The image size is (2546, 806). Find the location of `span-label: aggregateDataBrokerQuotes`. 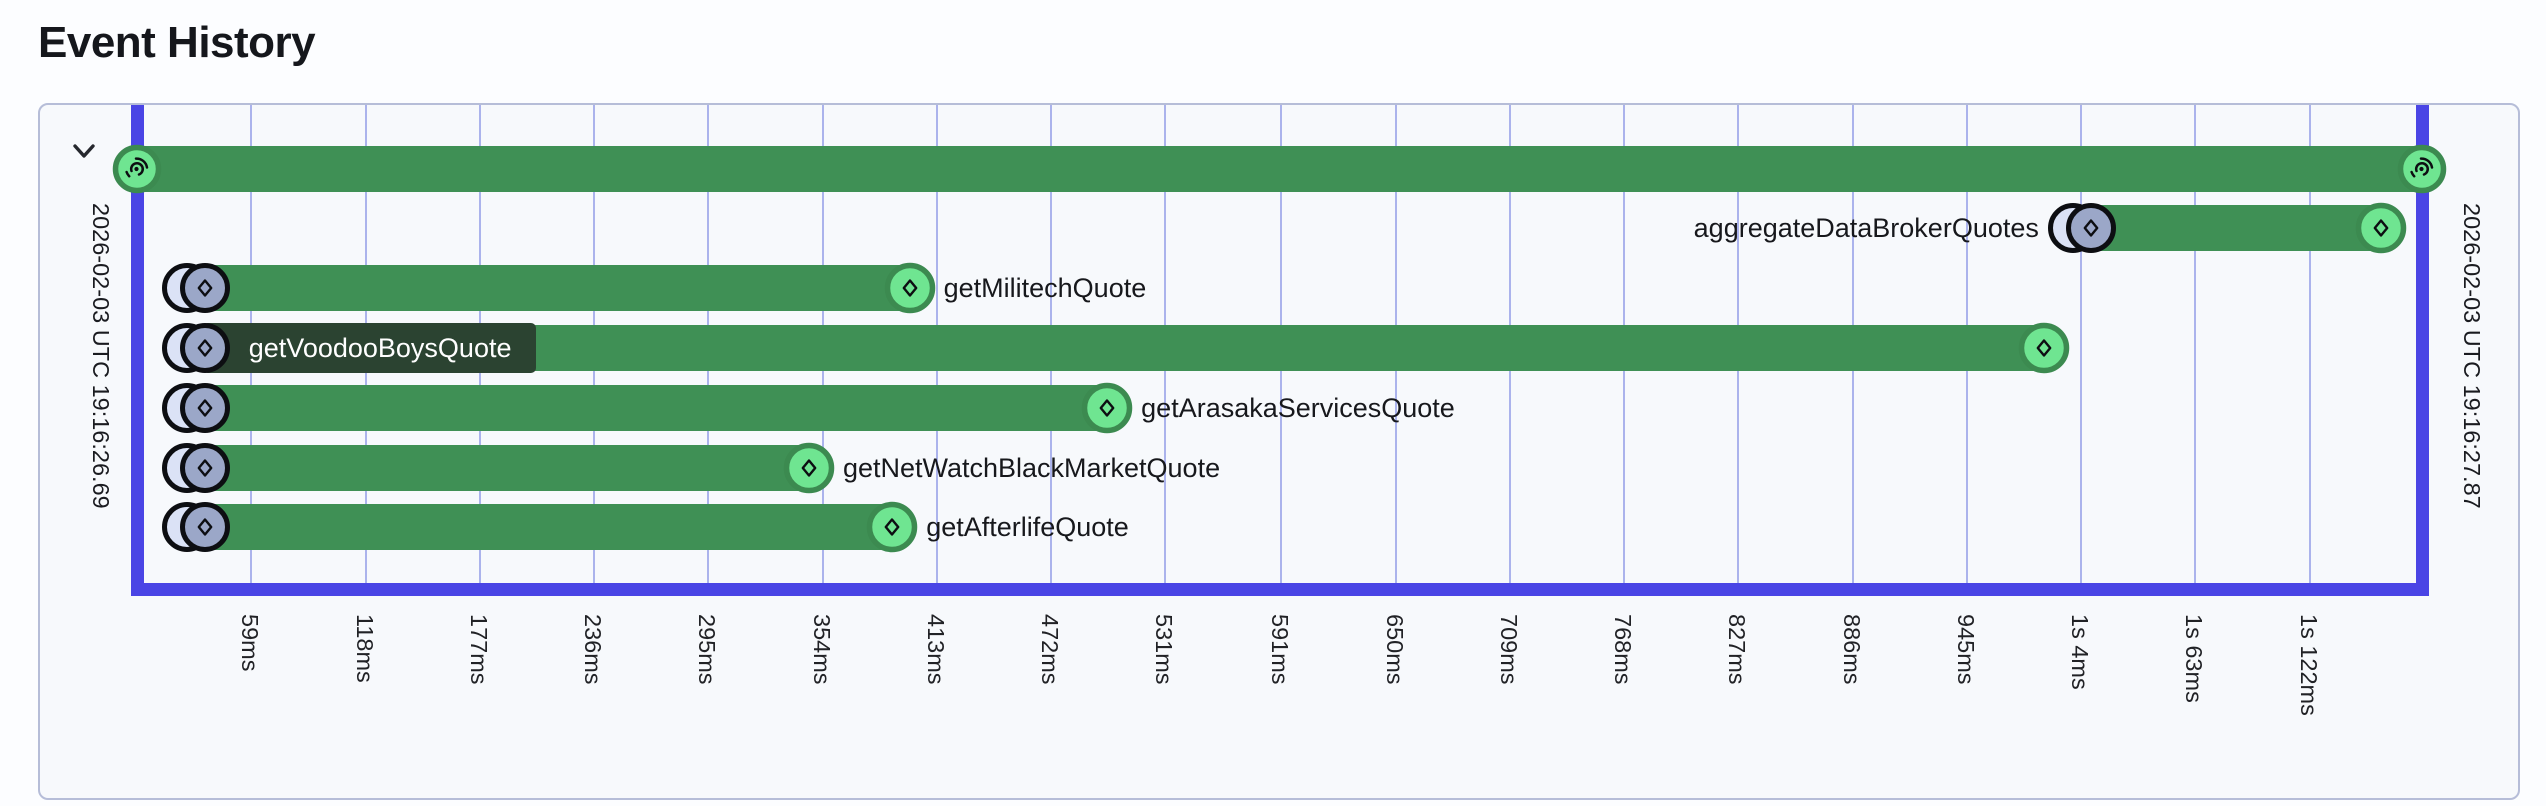

span-label: aggregateDataBrokerQuotes is located at coordinates (1866, 228).